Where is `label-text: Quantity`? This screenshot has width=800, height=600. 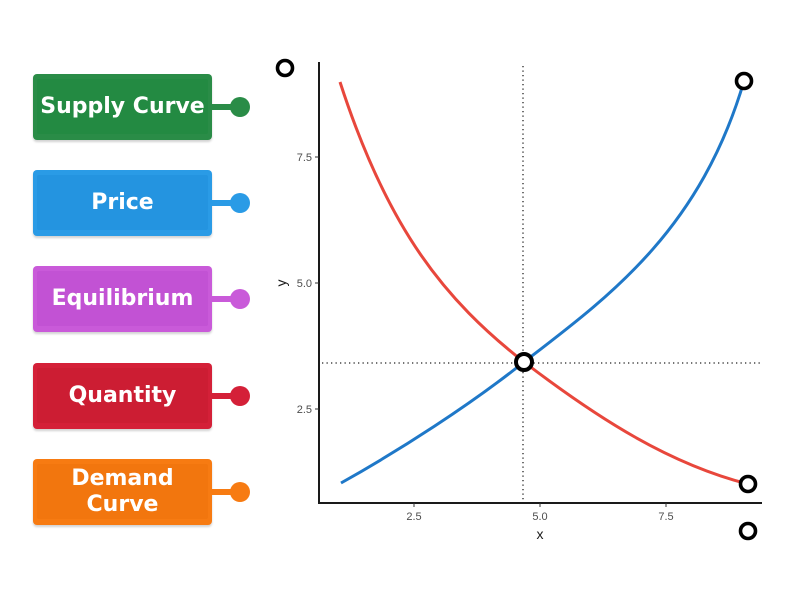 label-text: Quantity is located at coordinates (122, 395).